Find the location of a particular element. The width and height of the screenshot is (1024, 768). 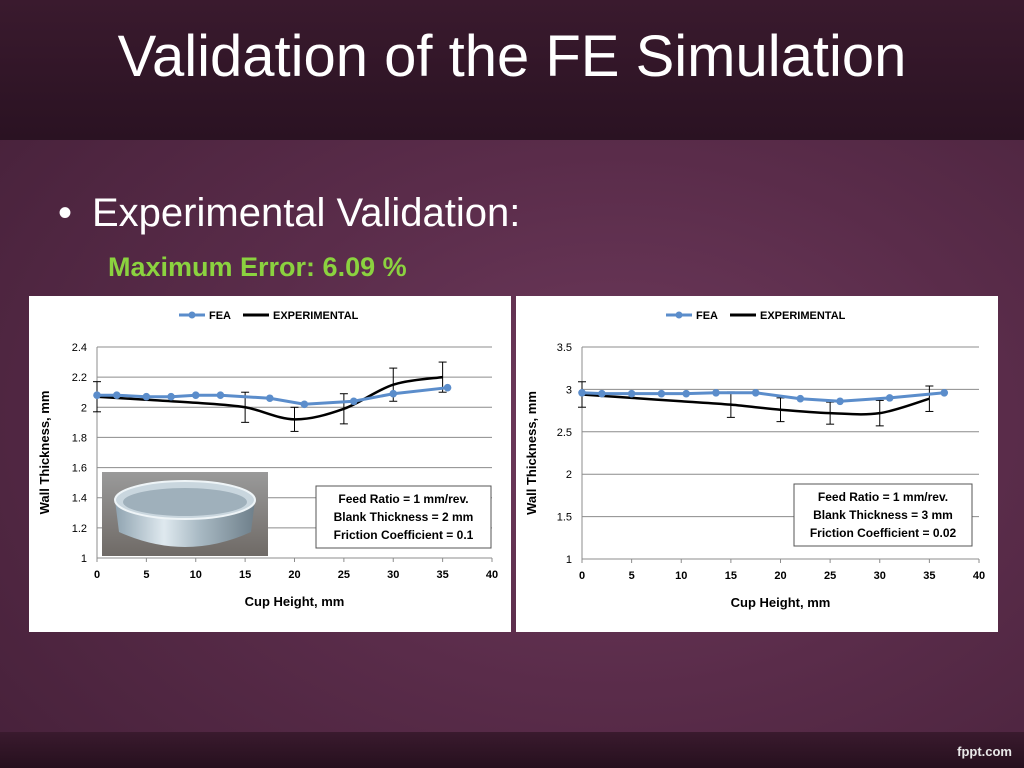

bullet-item: • Experimental Validation: is located at coordinates (289, 213).